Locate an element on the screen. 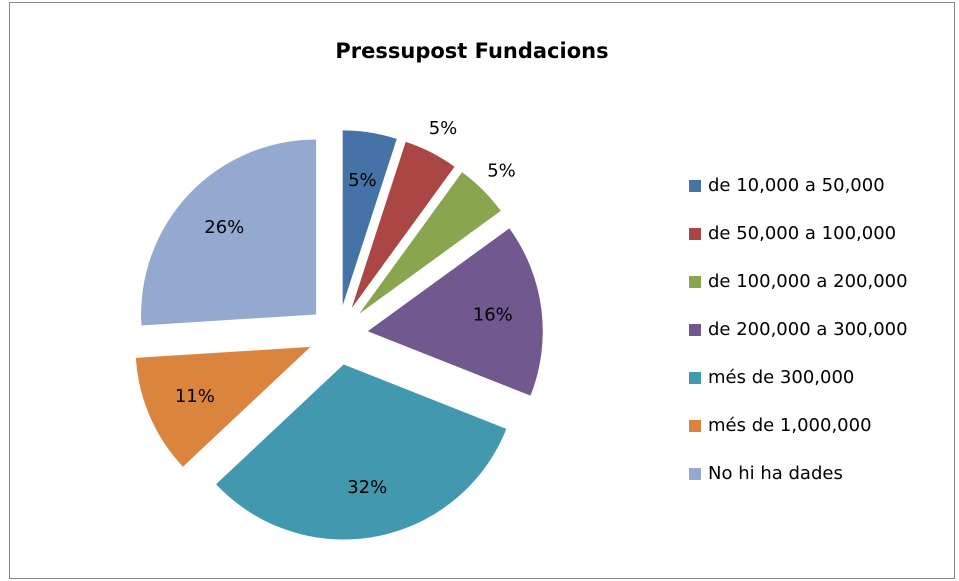  data-label: 11% is located at coordinates (195, 396).